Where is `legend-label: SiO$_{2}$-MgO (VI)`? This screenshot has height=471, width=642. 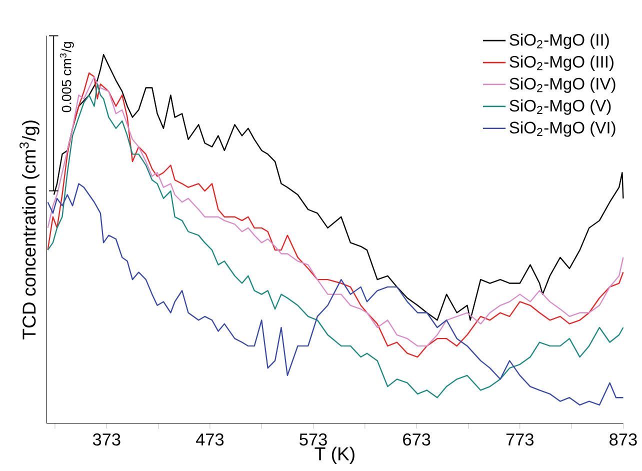
legend-label: SiO$_{2}$-MgO (VI) is located at coordinates (563, 129).